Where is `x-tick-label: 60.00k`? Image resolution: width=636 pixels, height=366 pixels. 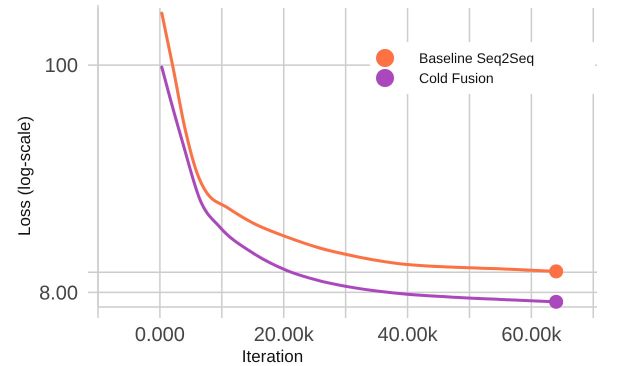 x-tick-label: 60.00k is located at coordinates (531, 335).